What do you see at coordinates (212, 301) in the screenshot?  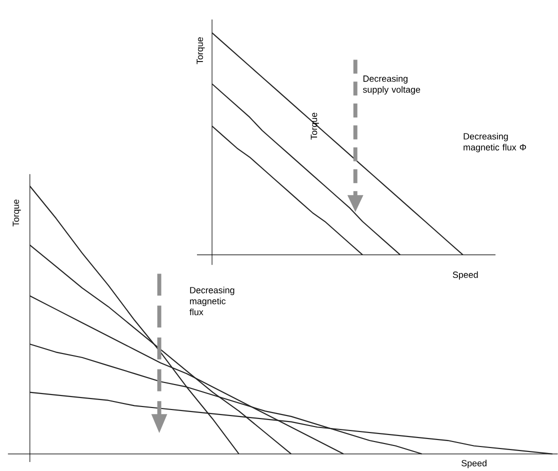 I see `annotation: Decreasing magnetic flux` at bounding box center [212, 301].